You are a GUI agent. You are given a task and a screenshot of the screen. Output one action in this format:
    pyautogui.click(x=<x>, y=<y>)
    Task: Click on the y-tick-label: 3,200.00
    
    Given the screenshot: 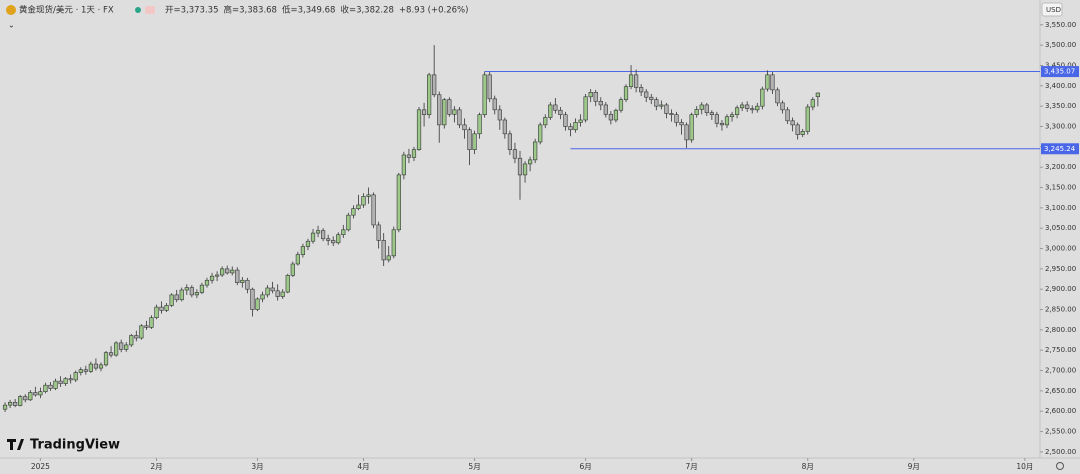 What is the action you would take?
    pyautogui.click(x=1060, y=167)
    